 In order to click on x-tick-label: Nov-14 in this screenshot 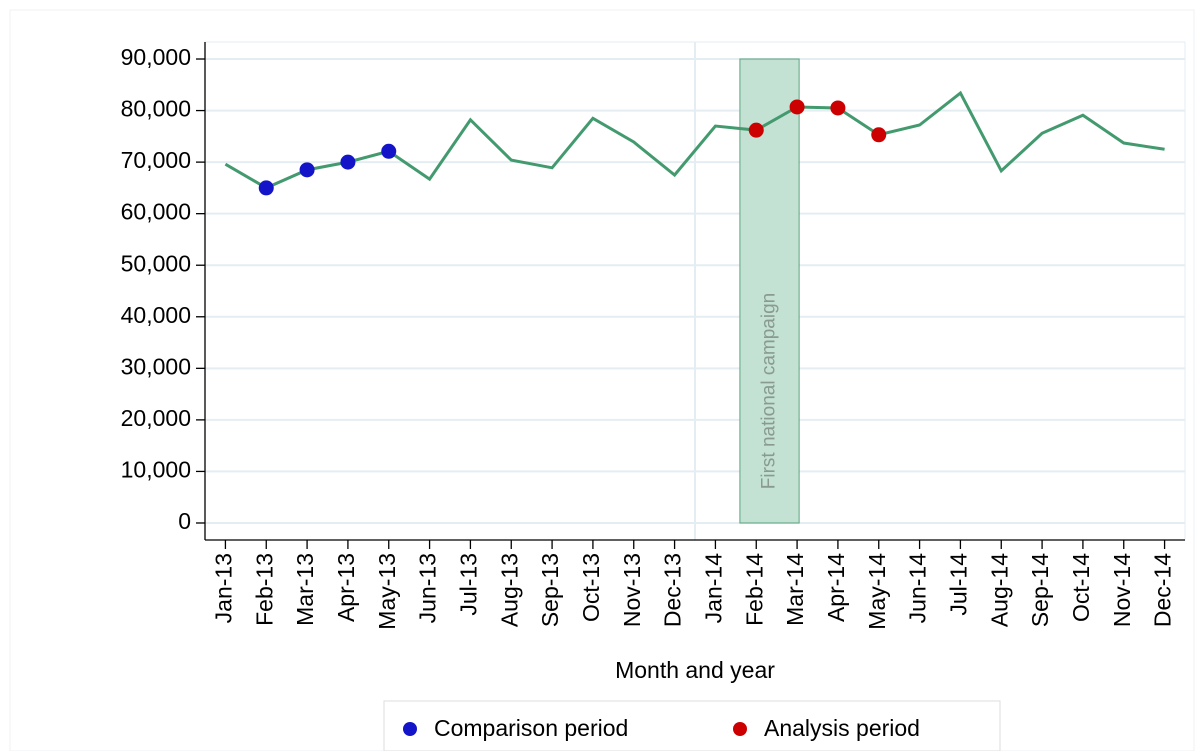, I will do `click(1122, 590)`.